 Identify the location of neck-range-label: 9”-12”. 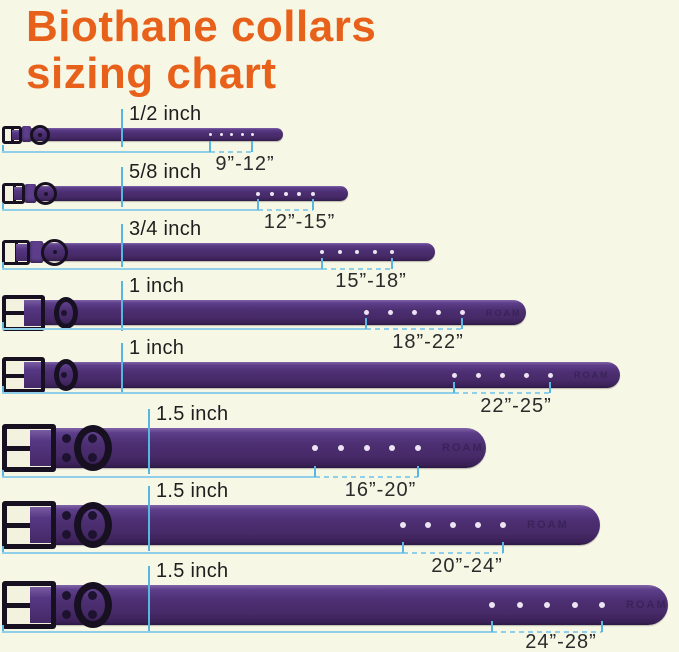
(245, 164).